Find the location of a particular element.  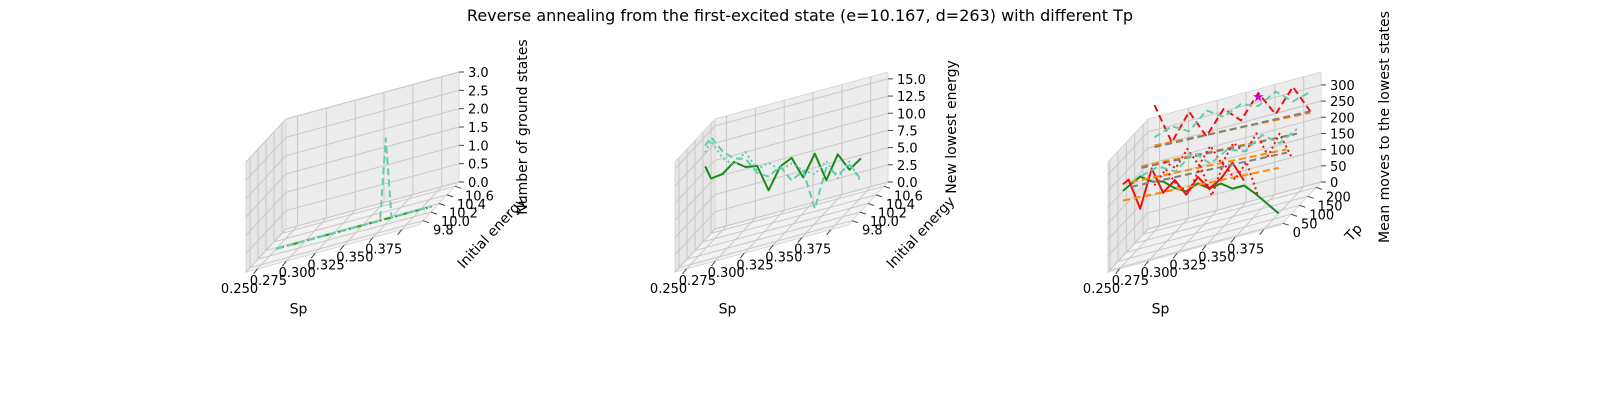

x-tick-label: 0.325 is located at coordinates (754, 265).